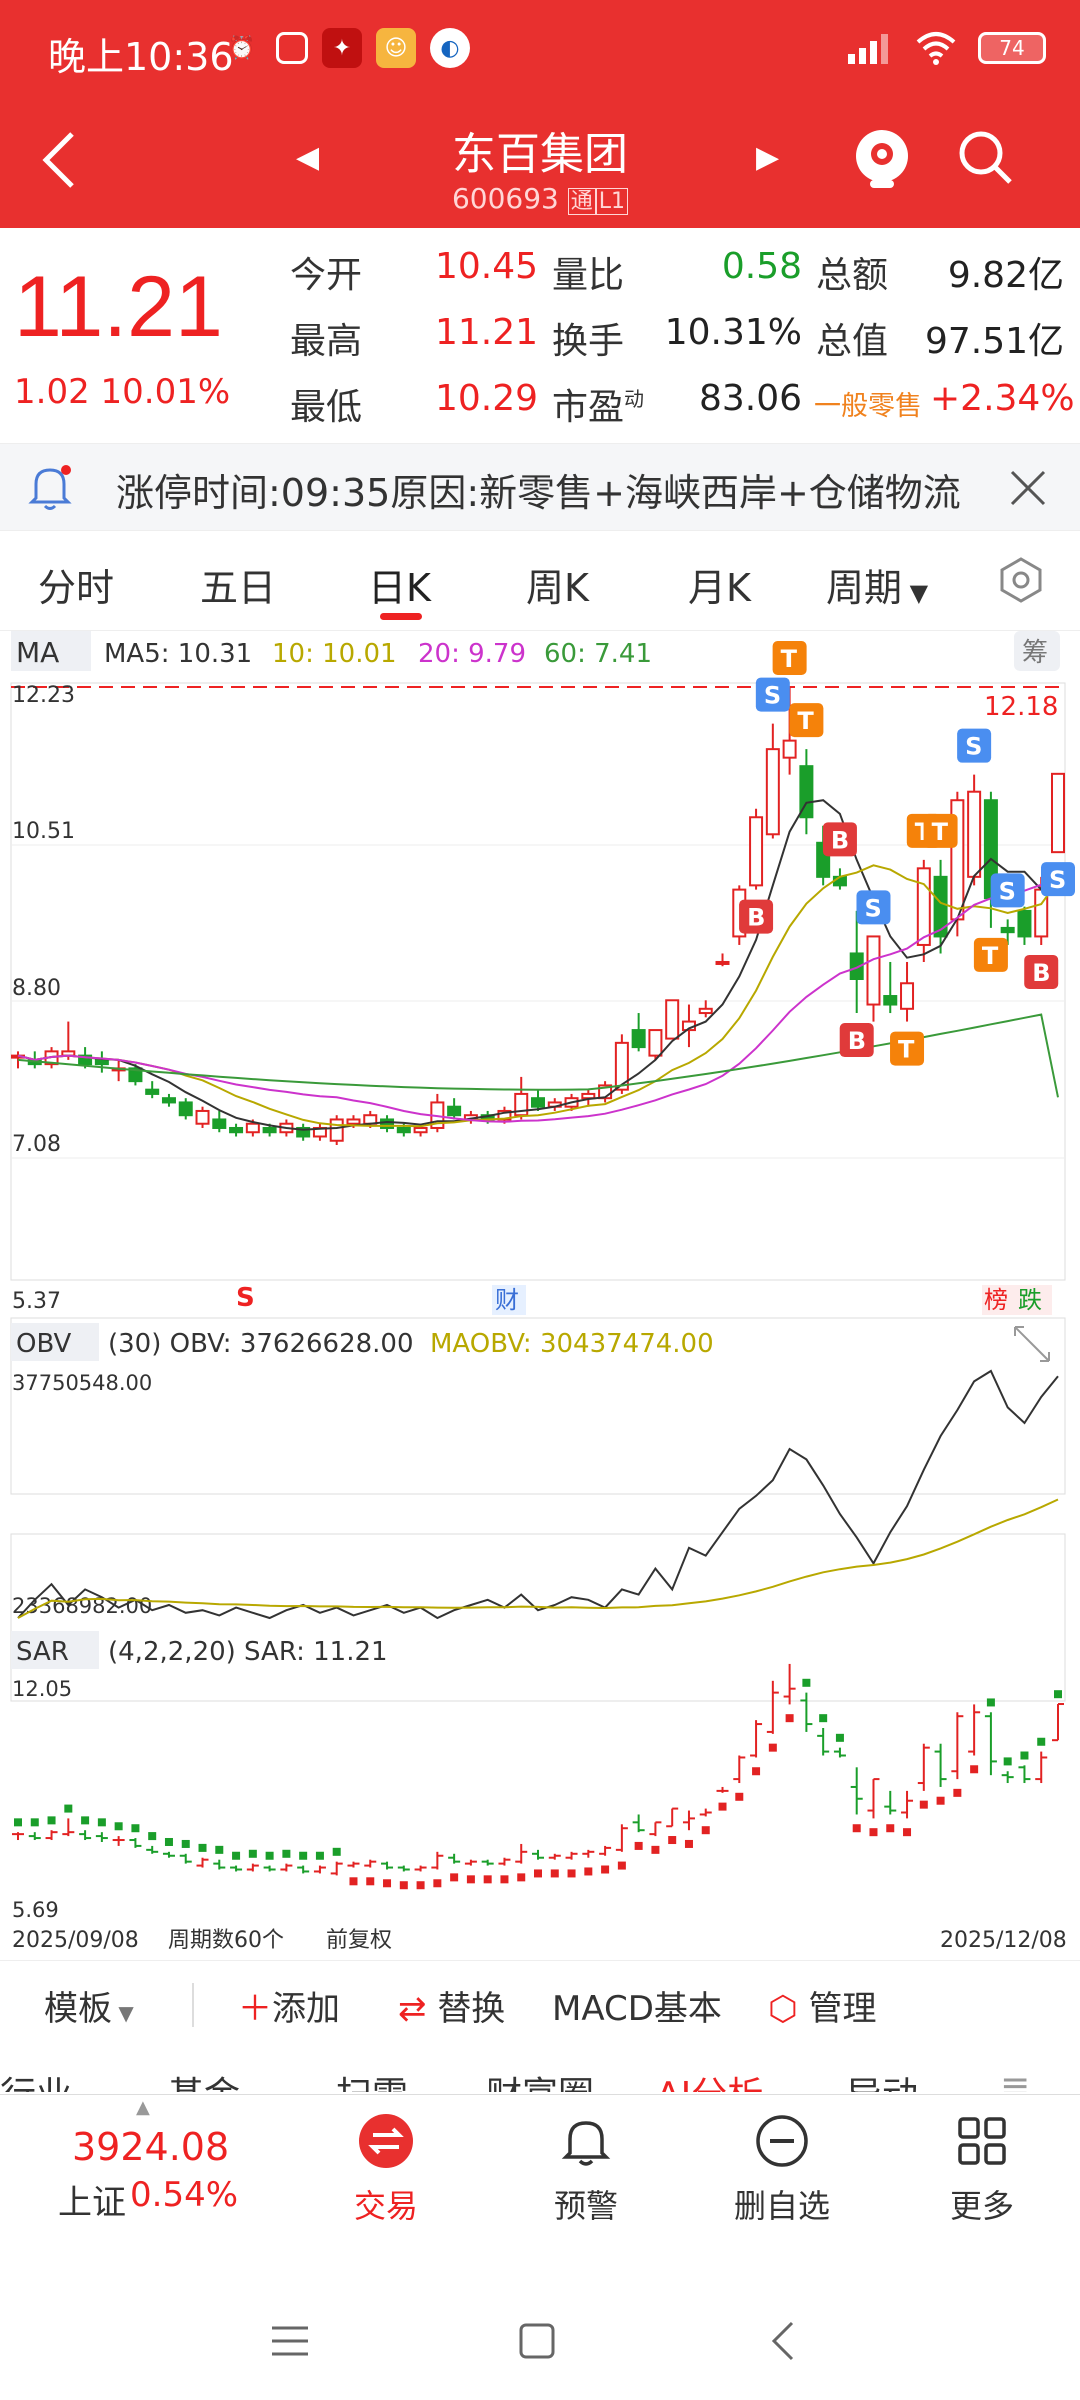 This screenshot has width=1080, height=2400. I want to click on mascot-button, so click(882, 159).